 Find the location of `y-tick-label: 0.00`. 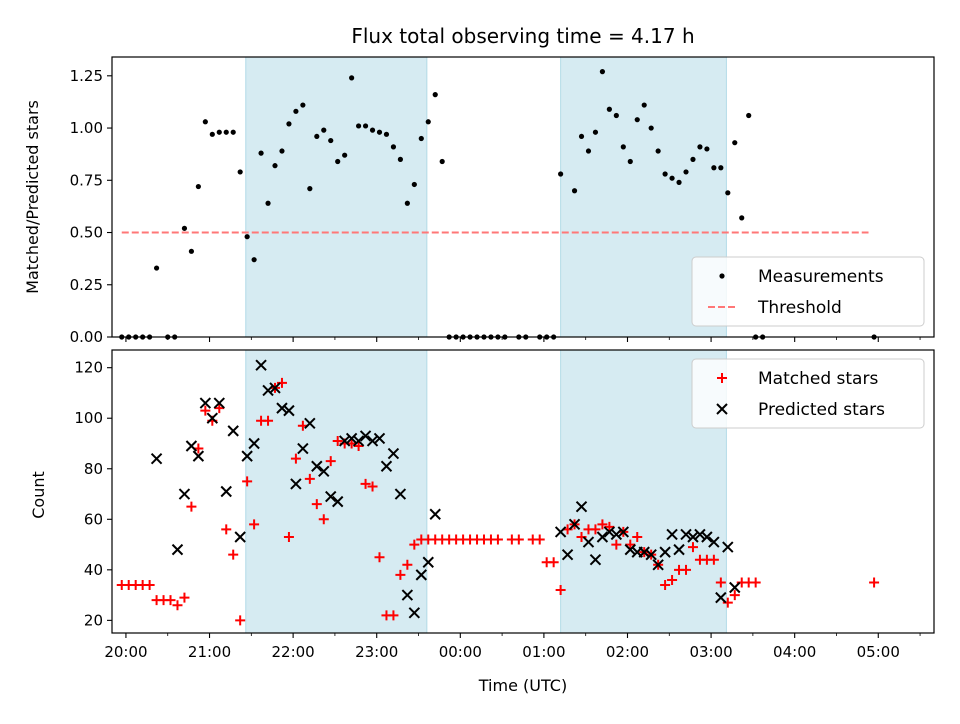

y-tick-label: 0.00 is located at coordinates (86, 337).